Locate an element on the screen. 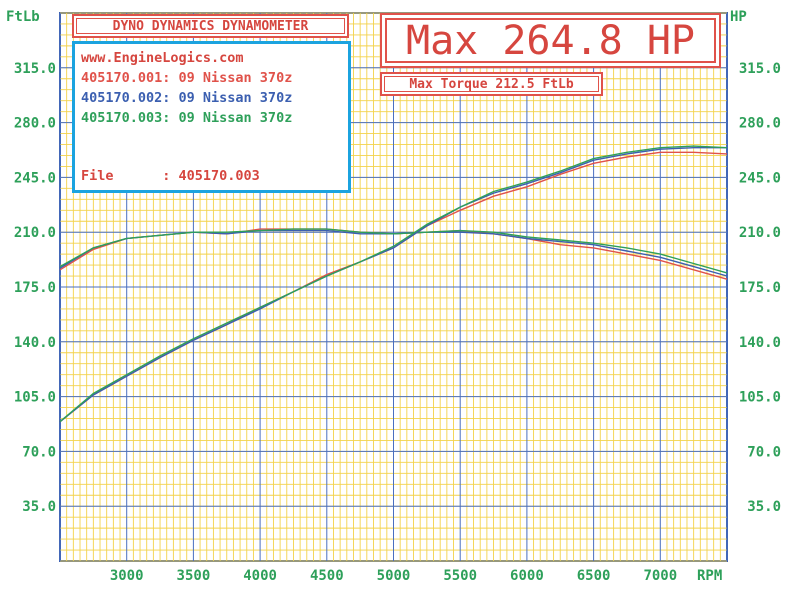  x-tick-label: 7000 is located at coordinates (660, 576).